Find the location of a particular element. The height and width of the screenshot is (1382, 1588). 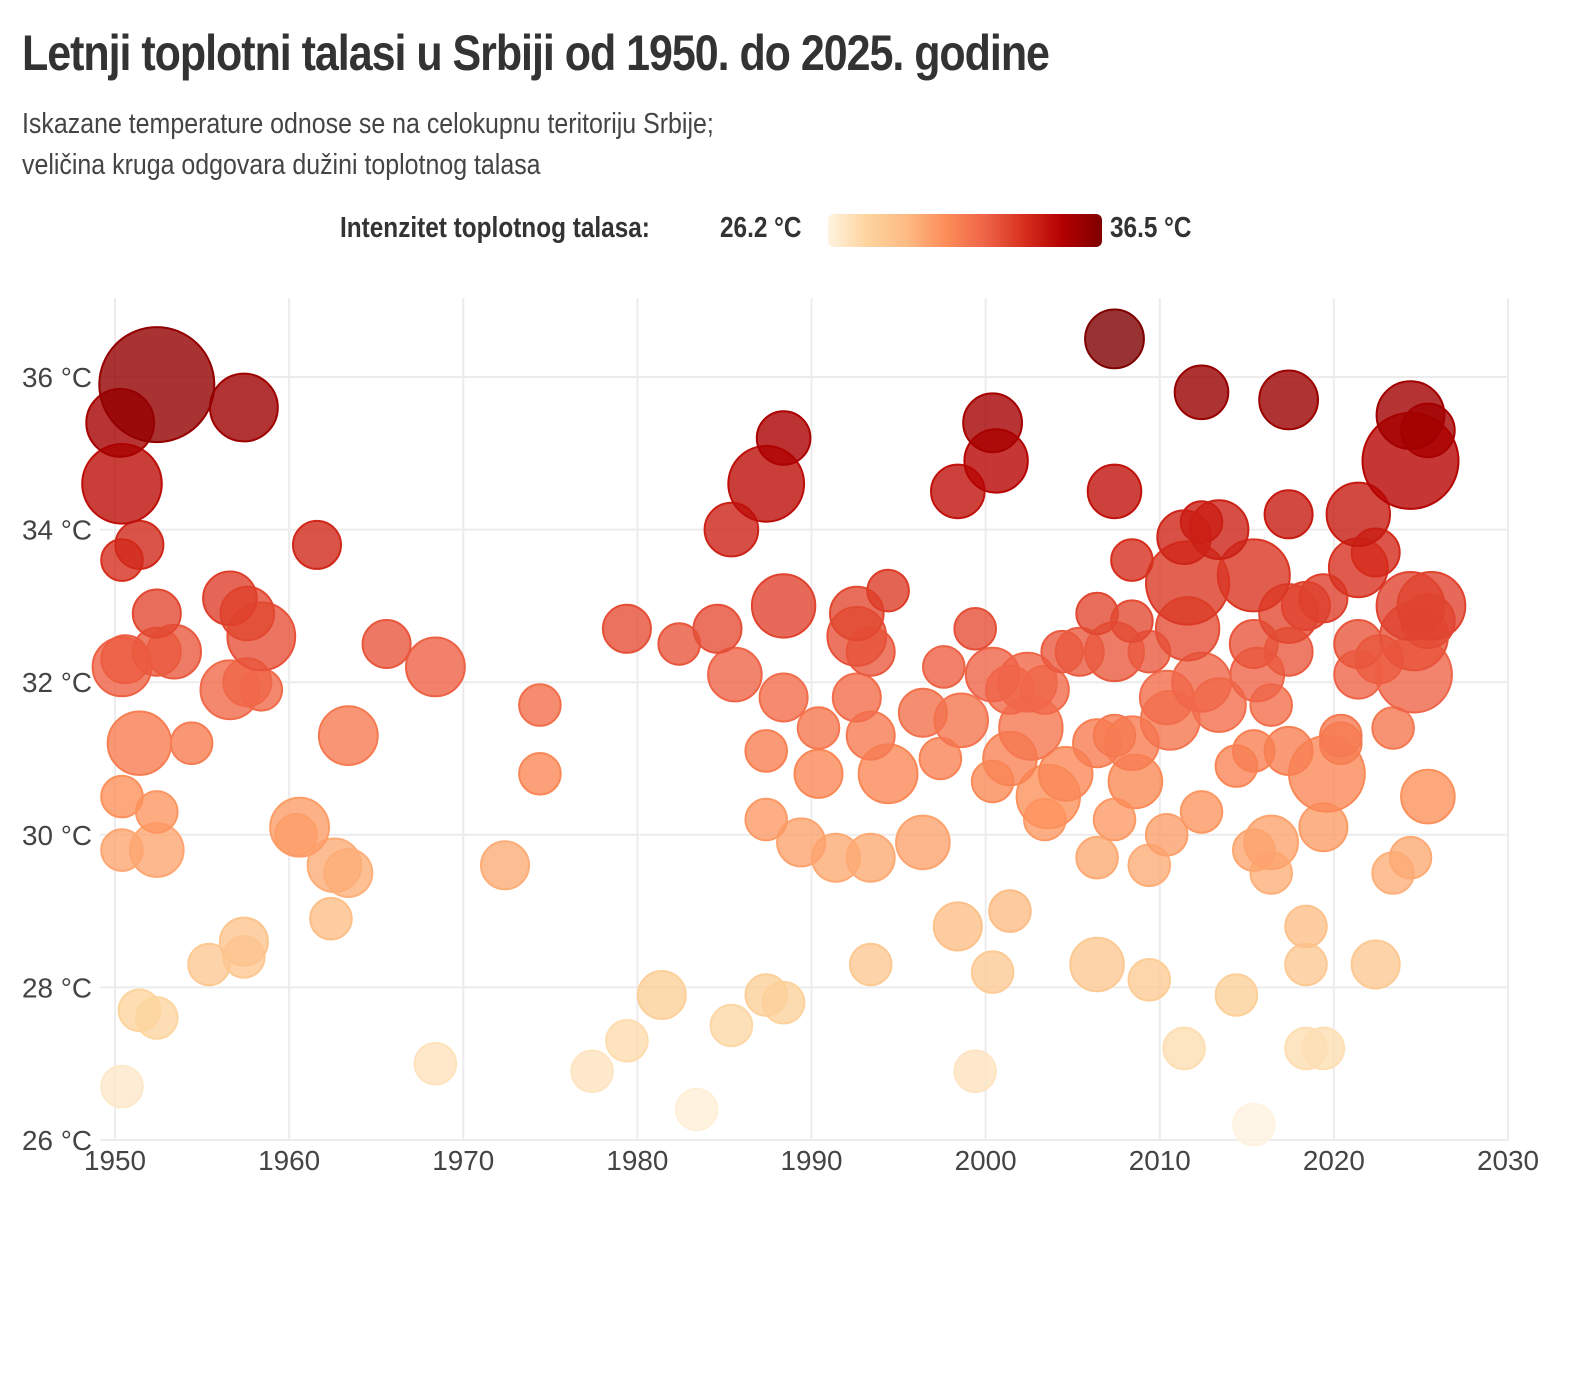

y-tick-label: 34 °C is located at coordinates (57, 530).